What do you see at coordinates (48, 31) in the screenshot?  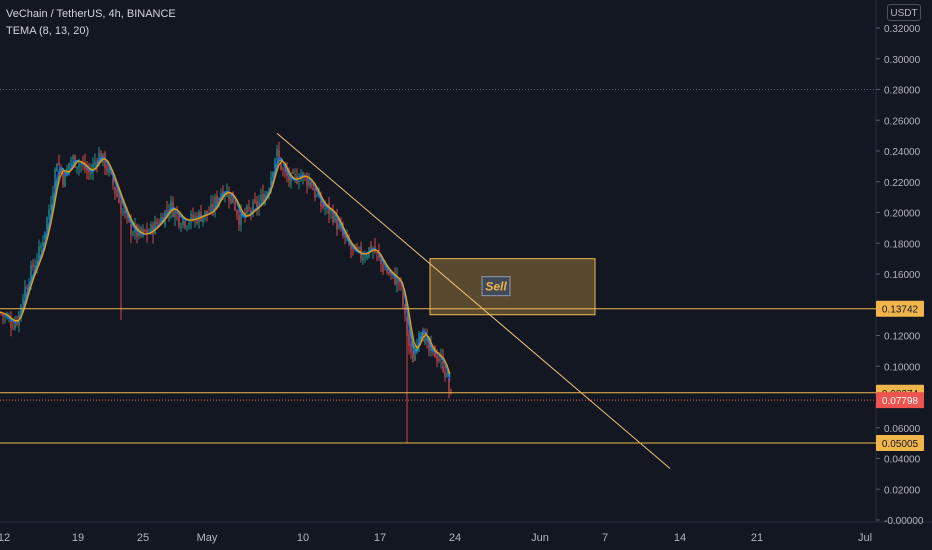 I see `indicator-legend: TEMA (8, 13, 20)` at bounding box center [48, 31].